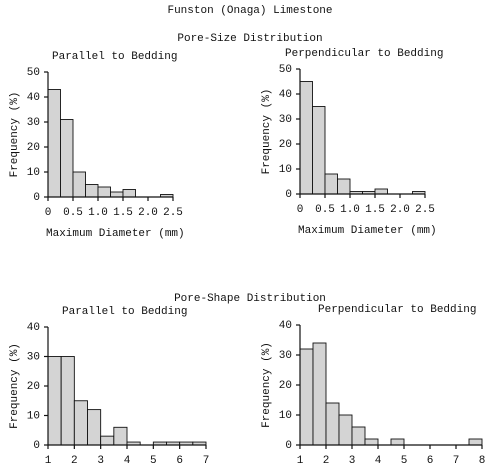  Describe the element at coordinates (250, 299) in the screenshot. I see `section-title: Pore-Shape Distribution` at that location.